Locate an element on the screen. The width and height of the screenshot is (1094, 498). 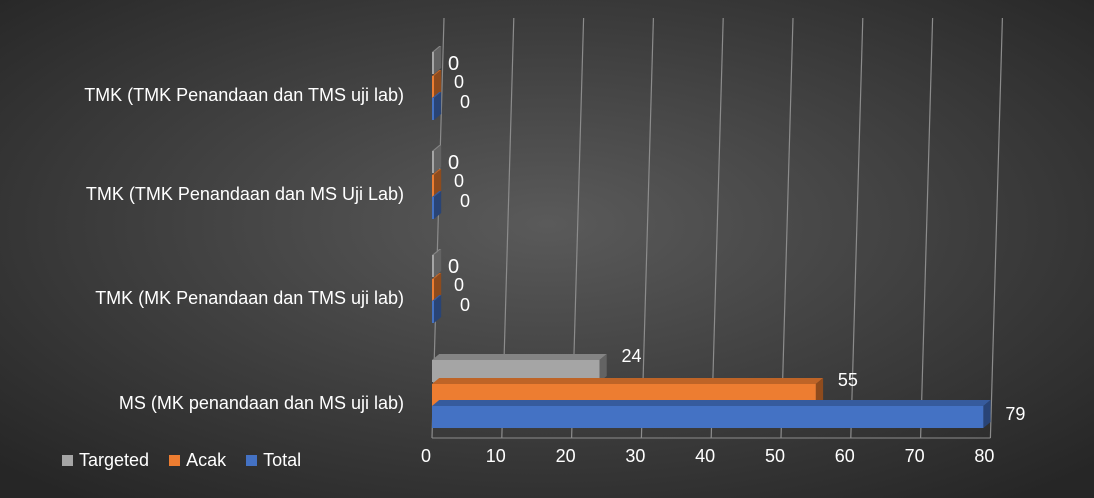
legend: Targeted Acak Total is located at coordinates (181, 460).